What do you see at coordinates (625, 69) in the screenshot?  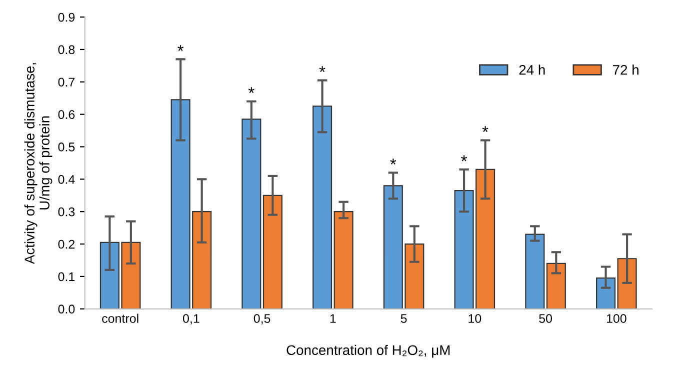 I see `legend-label: 72 h` at bounding box center [625, 69].